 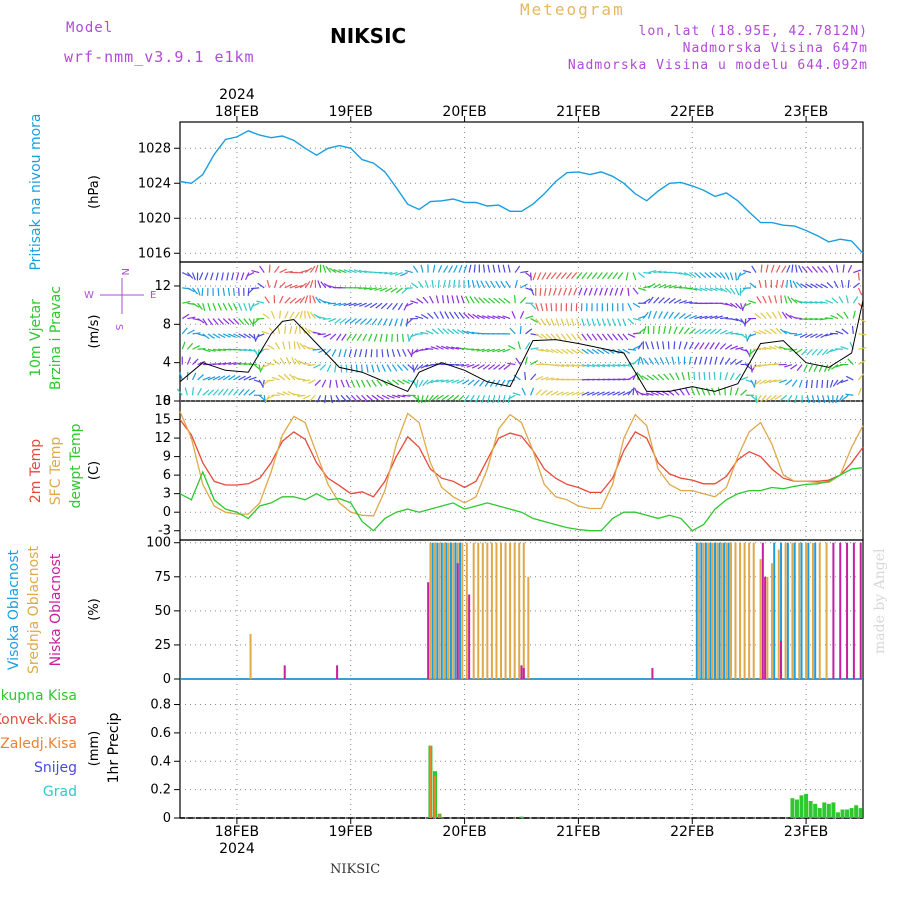 I want to click on temp-title-dew: dewpt Temp, so click(x=76, y=465).